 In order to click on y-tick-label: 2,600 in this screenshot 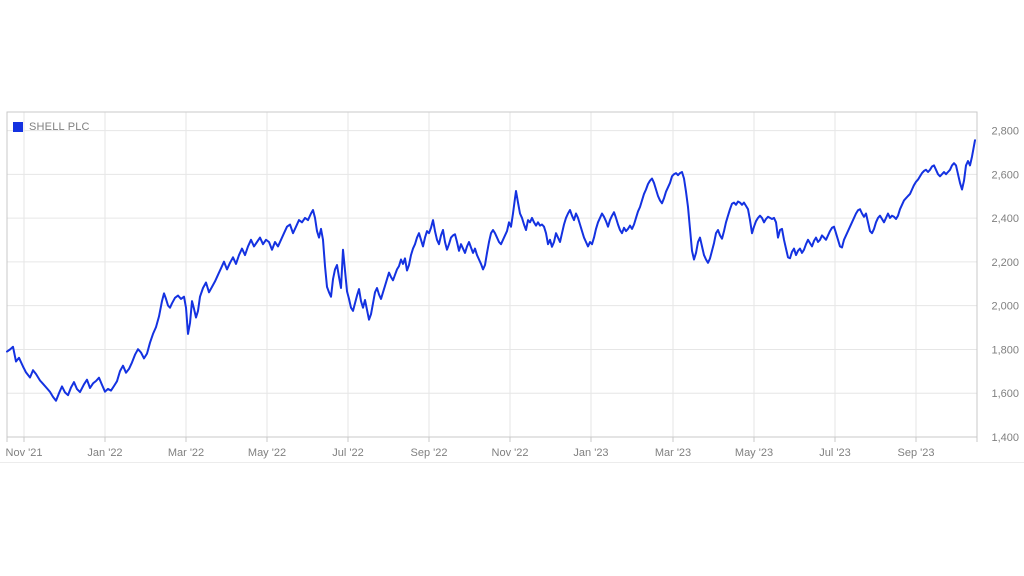, I will do `click(1005, 175)`.